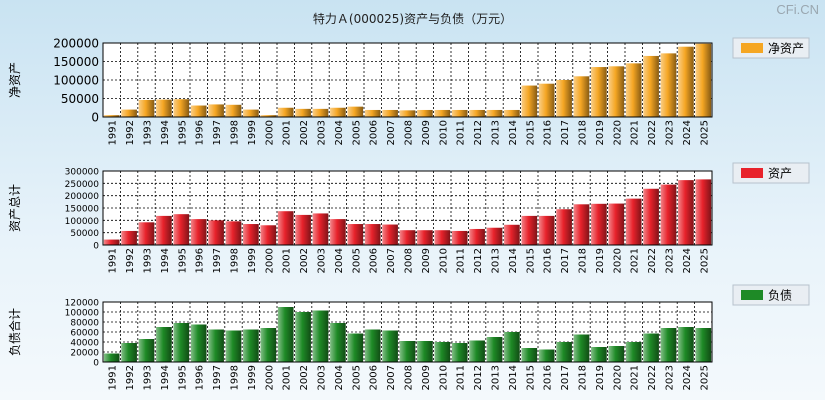  Describe the element at coordinates (564, 227) in the screenshot. I see `bar-assets-2017` at that location.